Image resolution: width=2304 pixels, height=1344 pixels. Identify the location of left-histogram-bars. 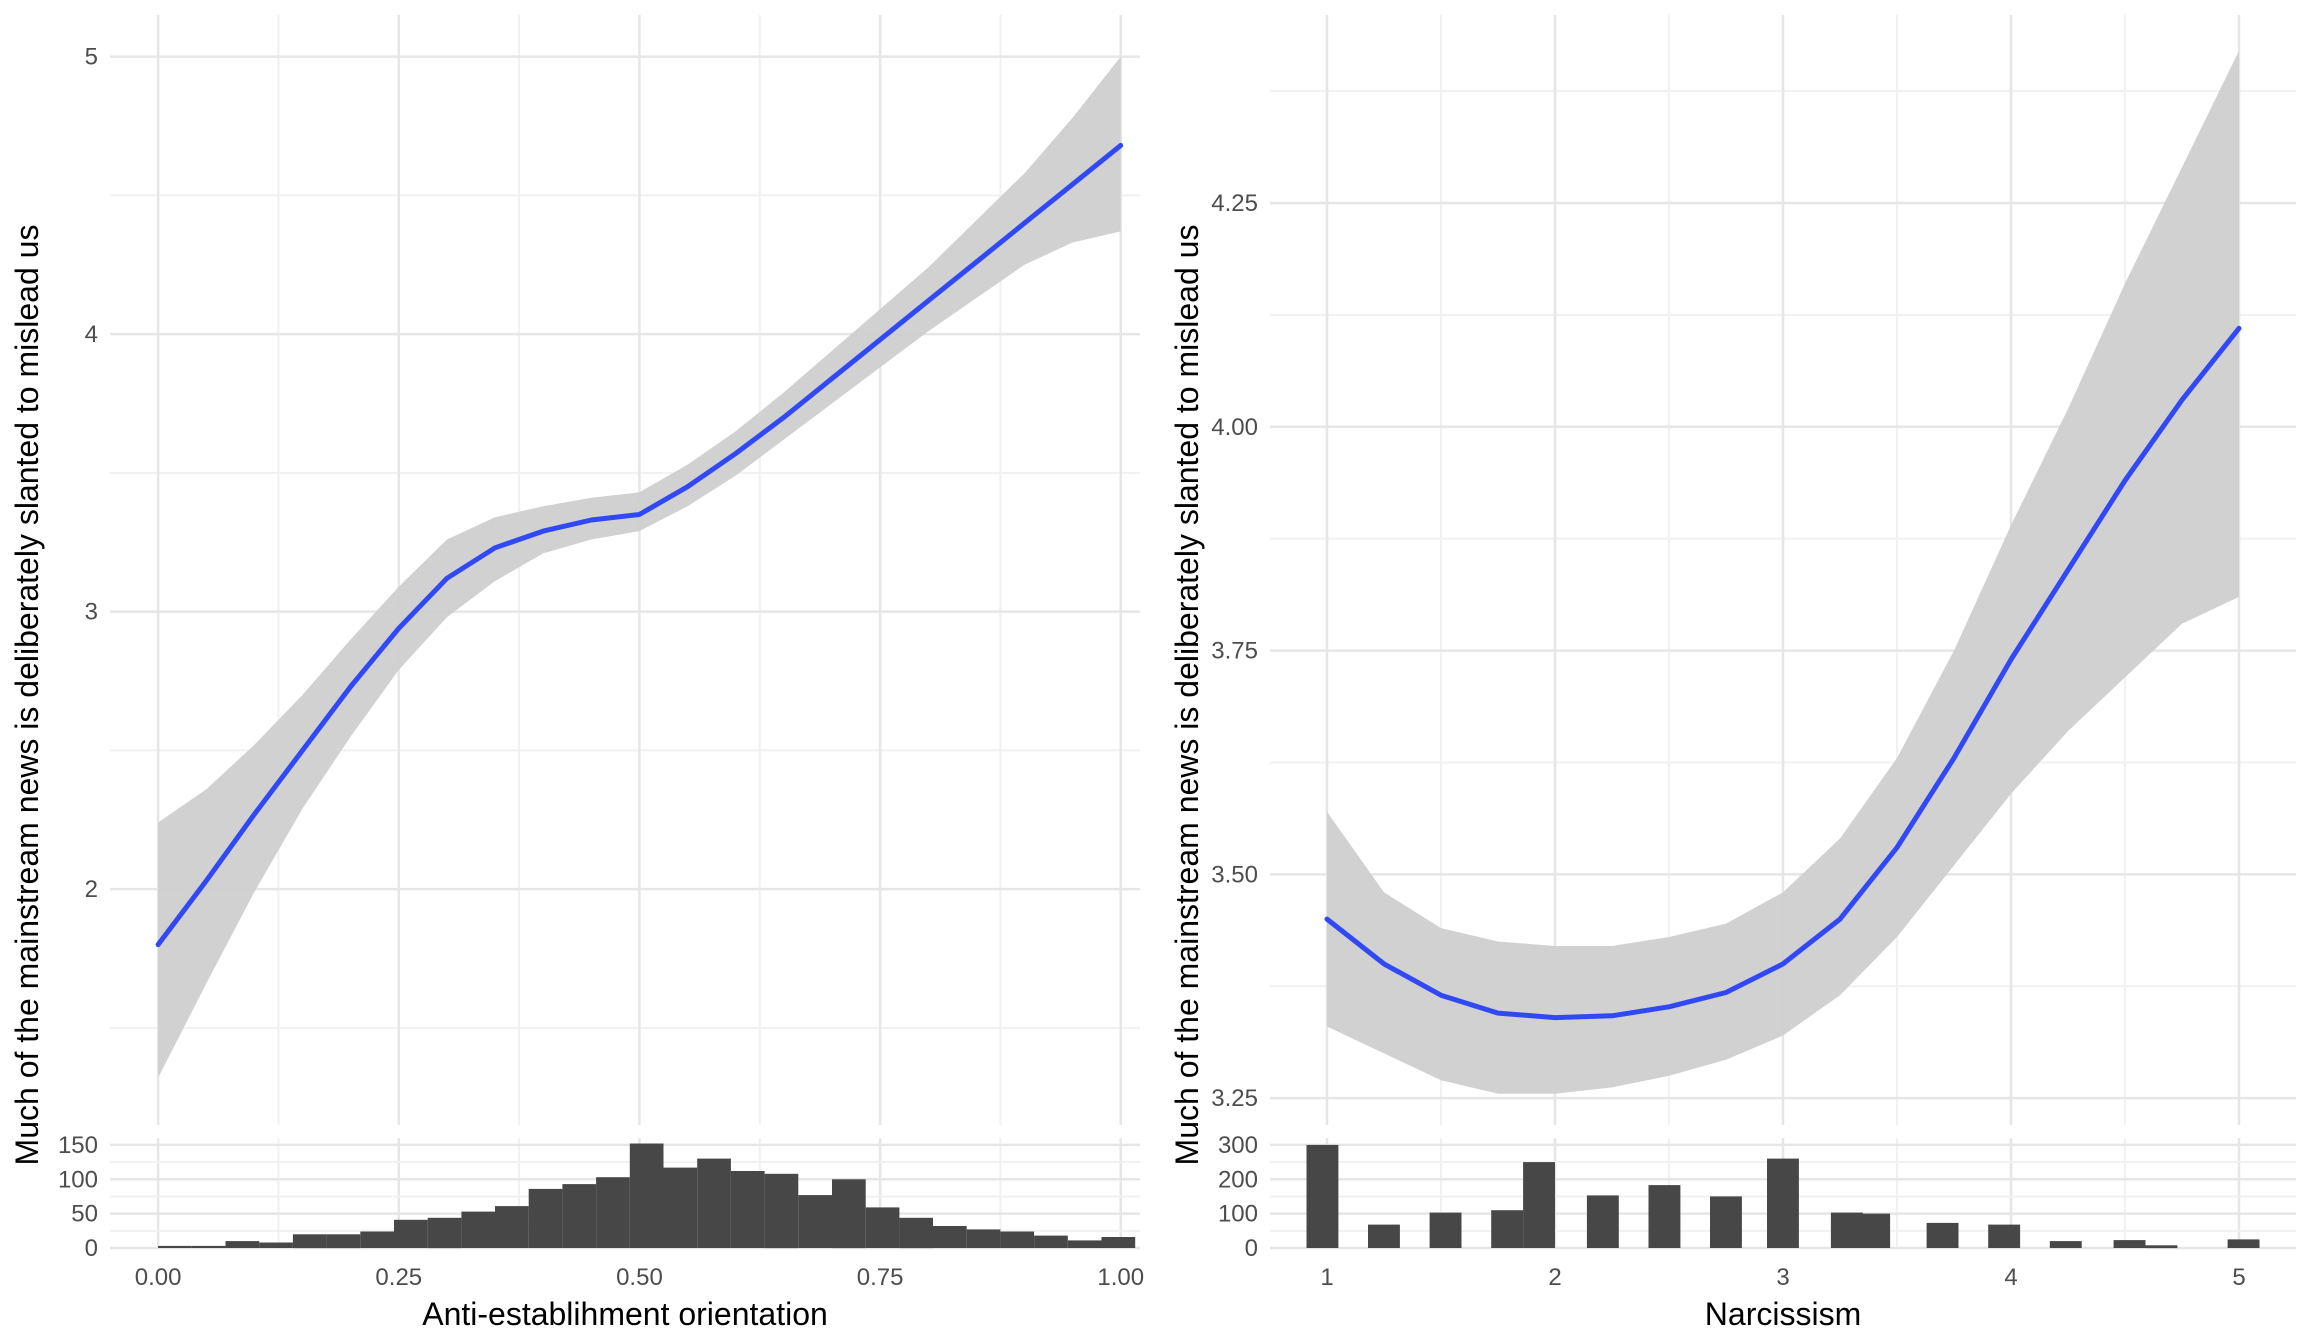
(647, 1196).